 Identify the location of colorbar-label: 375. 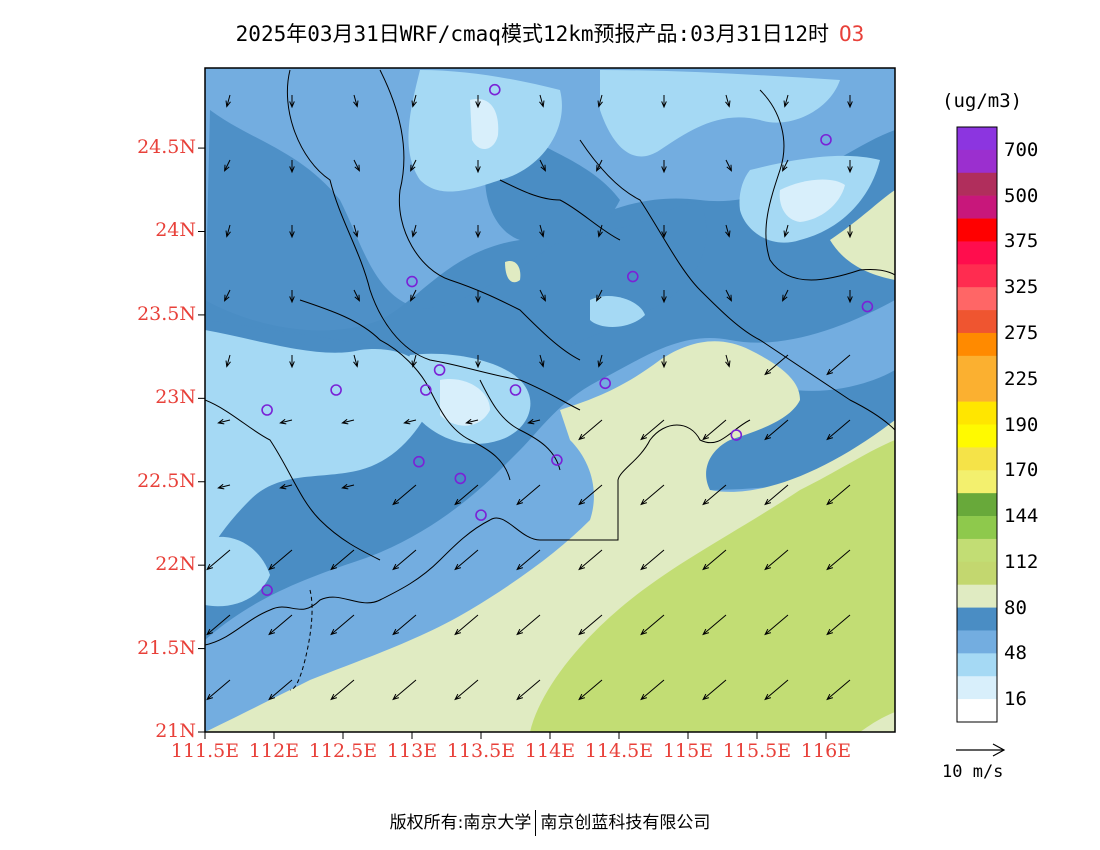
(1021, 241).